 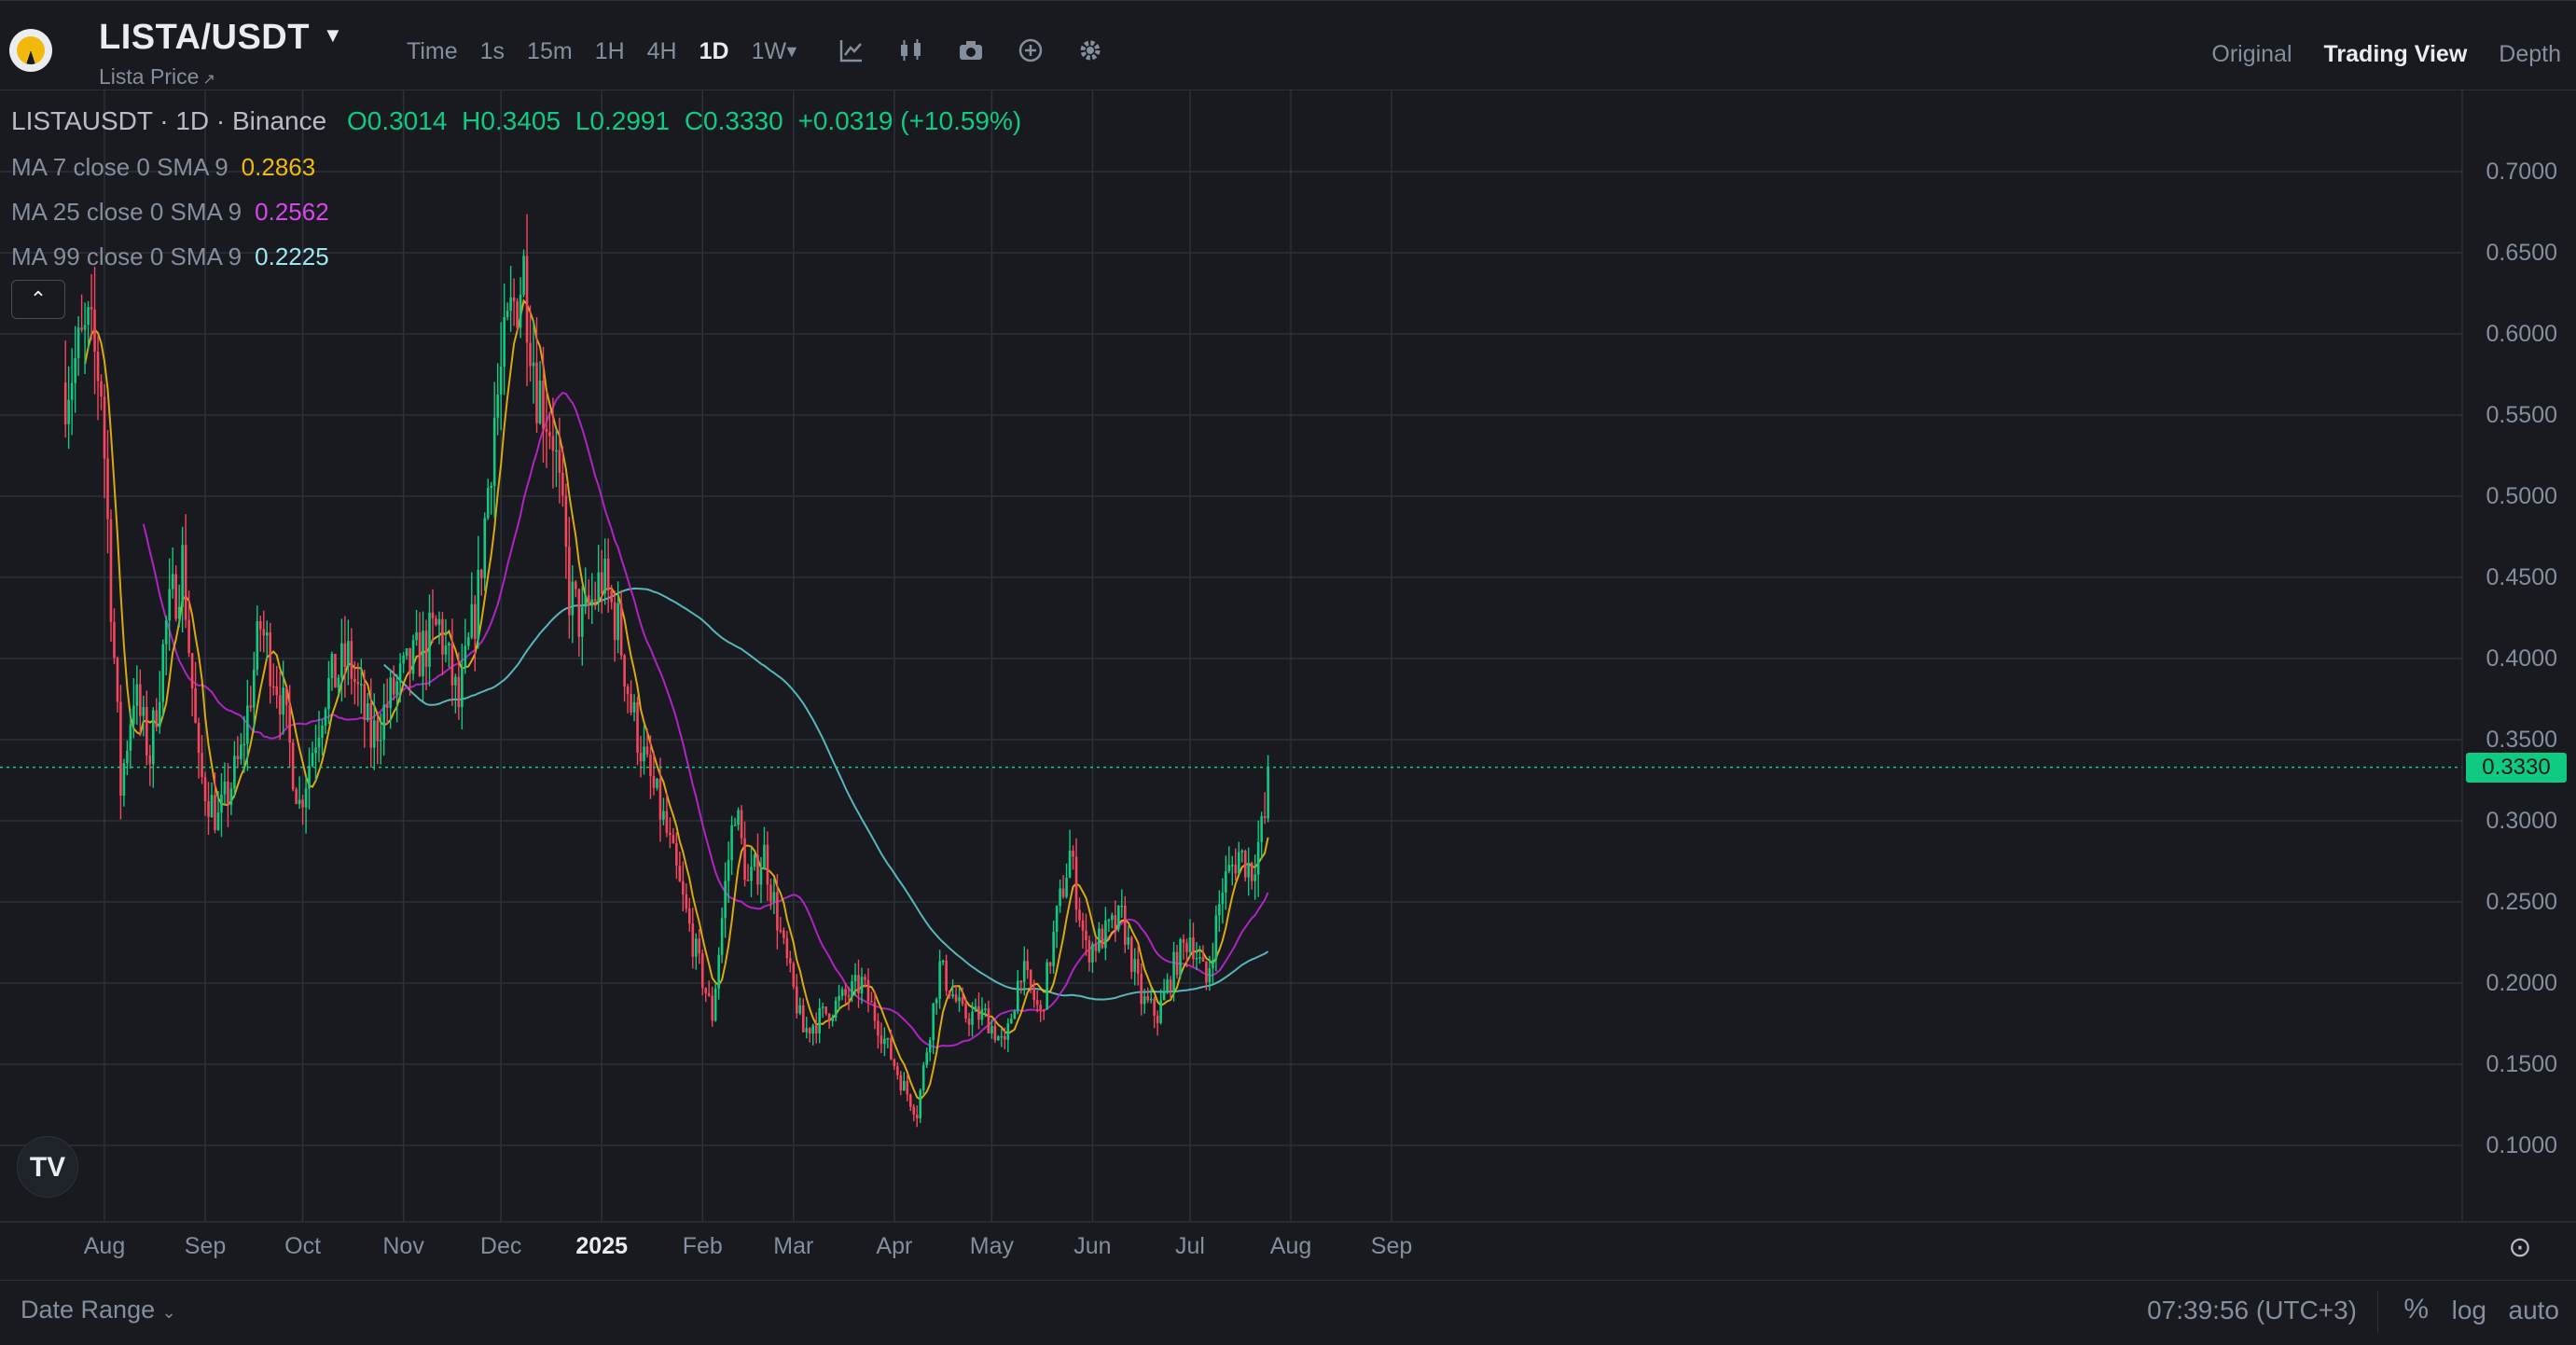 I want to click on log-scale-toggle: log, so click(x=2468, y=1310).